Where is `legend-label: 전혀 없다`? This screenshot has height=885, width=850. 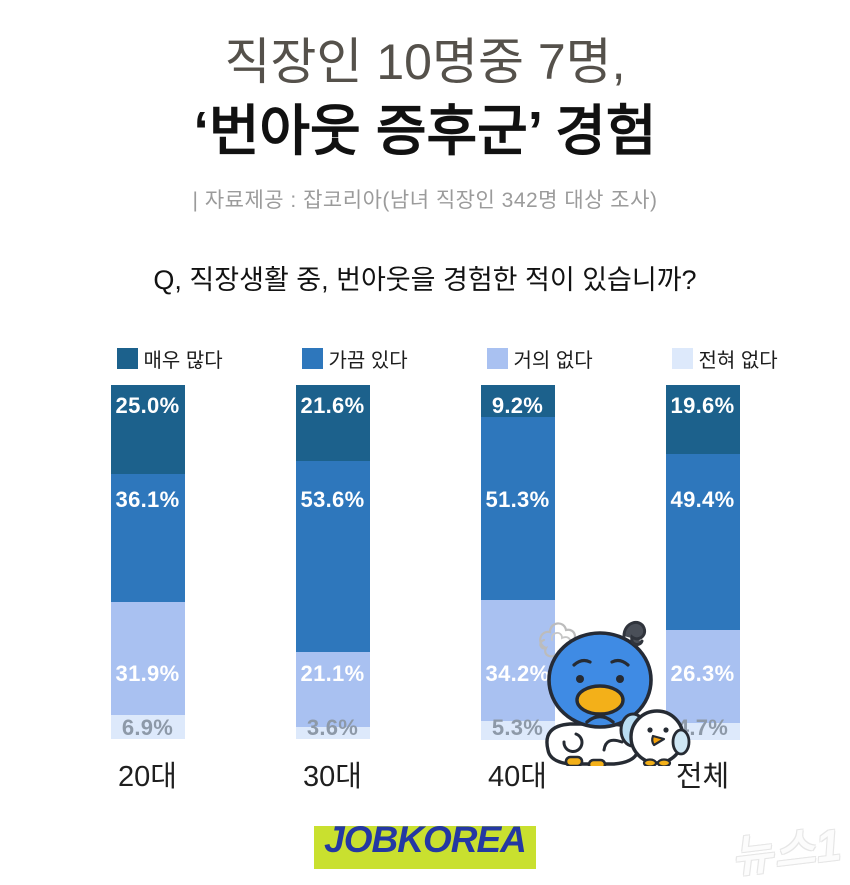
legend-label: 전혀 없다 is located at coordinates (738, 361).